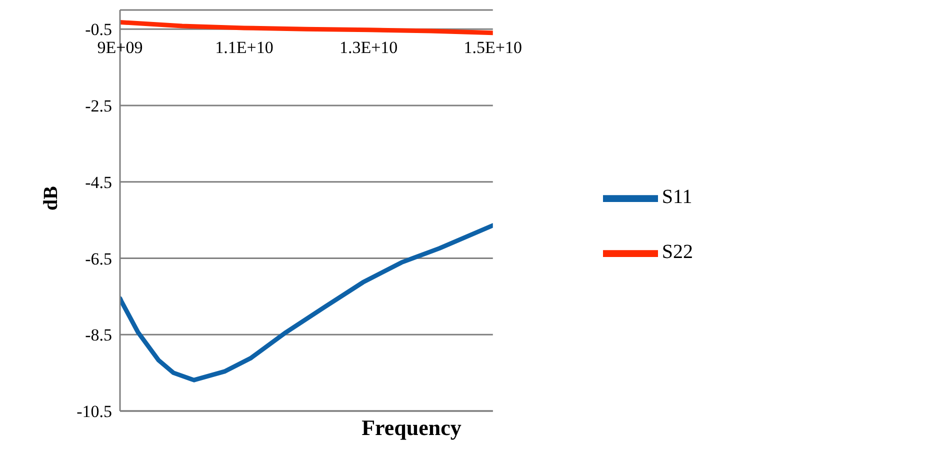  Describe the element at coordinates (368, 48) in the screenshot. I see `x-tick-label: 1.3E+10` at that location.